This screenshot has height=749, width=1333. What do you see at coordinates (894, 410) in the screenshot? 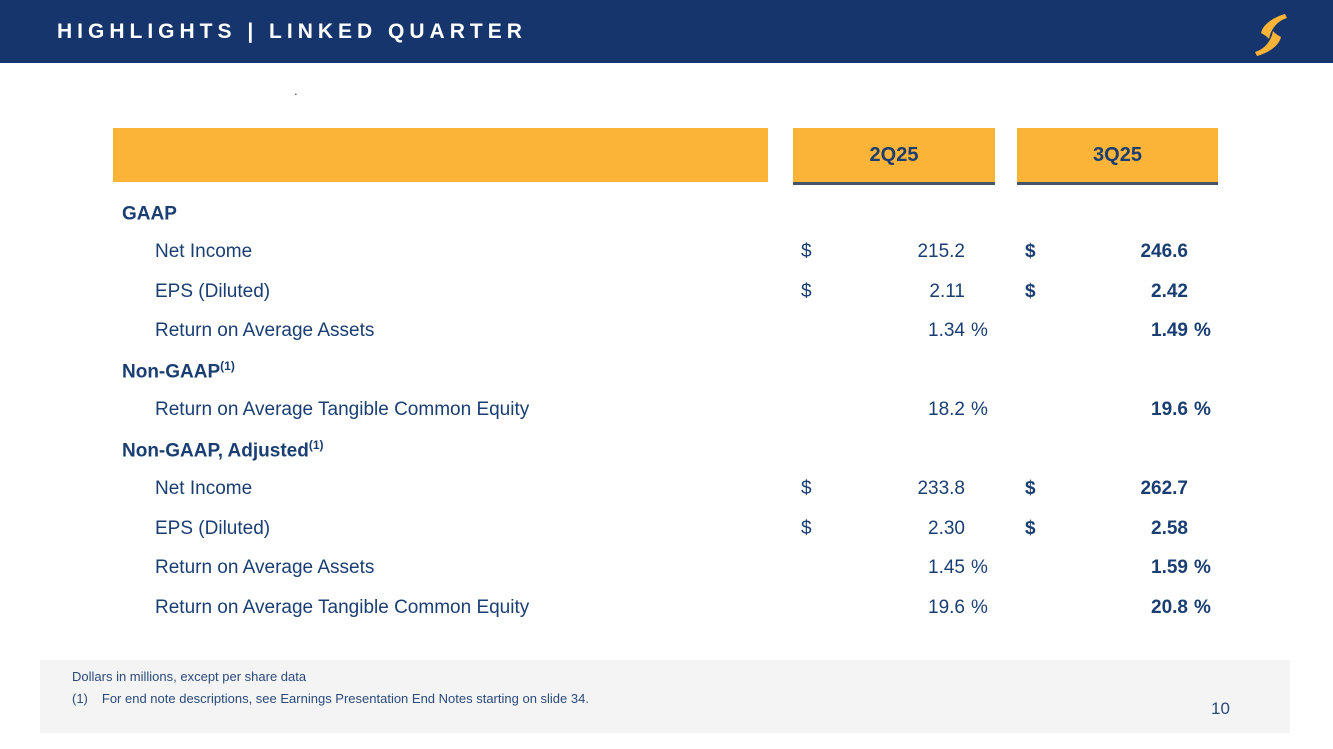
I see `cell-2q25: 18.2 %` at bounding box center [894, 410].